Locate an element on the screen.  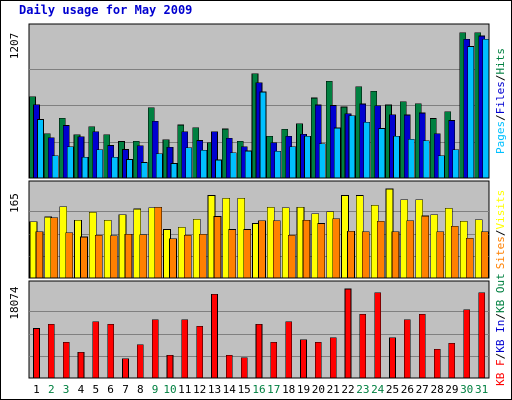
x-tick-label-day-16: 16 is located at coordinates (258, 389).